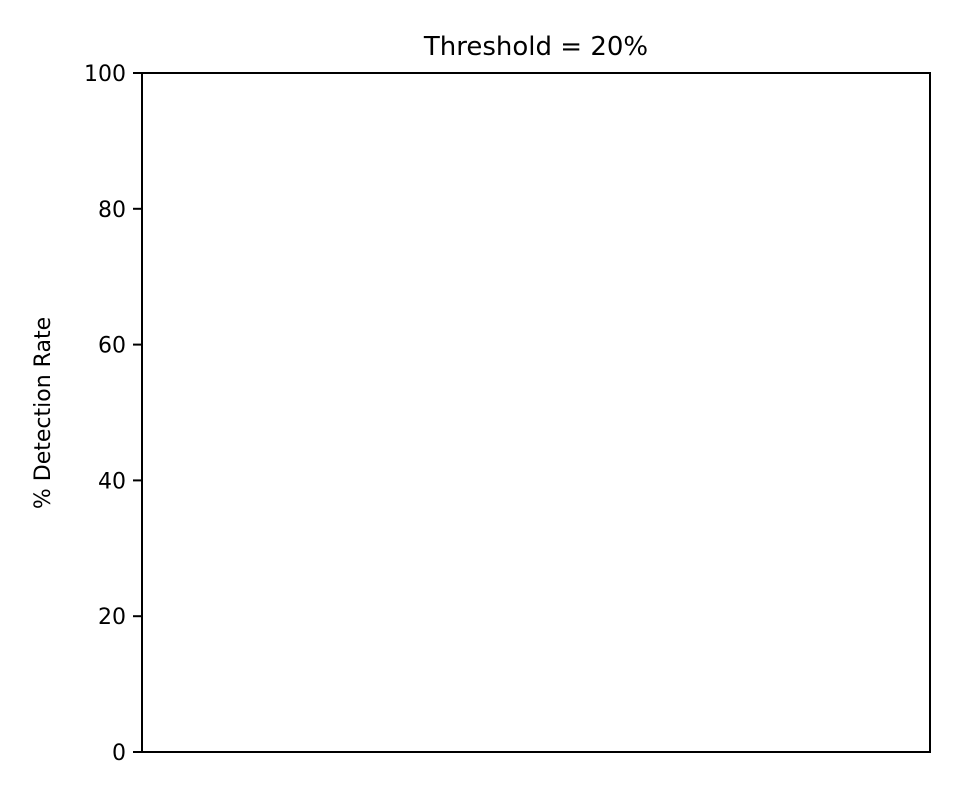 Image resolution: width=960 pixels, height=800 pixels. Describe the element at coordinates (119, 753) in the screenshot. I see `y-tick-label: 0` at that location.